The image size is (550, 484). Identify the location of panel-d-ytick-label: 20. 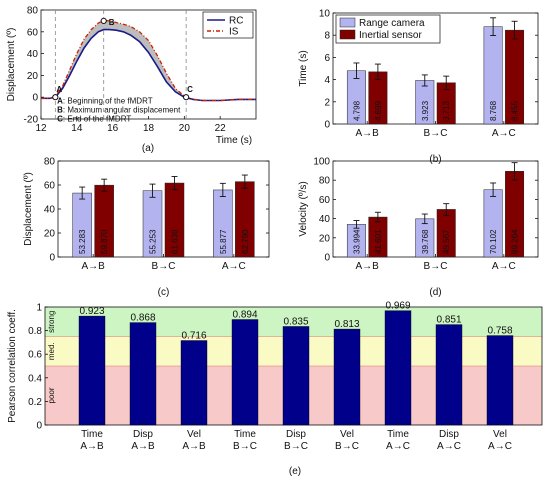
(325, 238).